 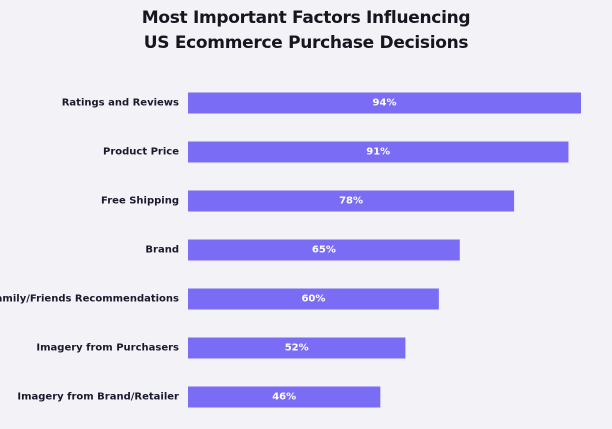 I want to click on chart-title-line-1: Most Important Factors Influencing, so click(x=306, y=18).